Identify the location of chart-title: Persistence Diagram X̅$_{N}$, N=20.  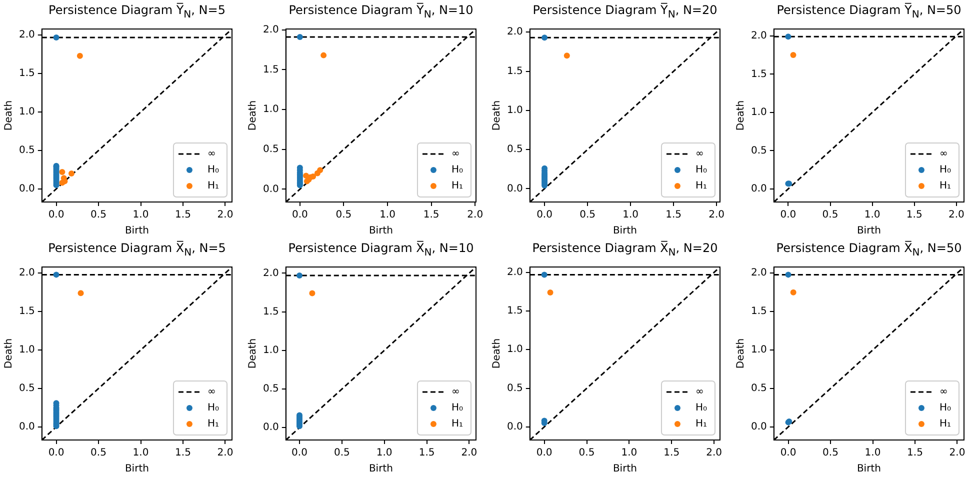
(625, 249).